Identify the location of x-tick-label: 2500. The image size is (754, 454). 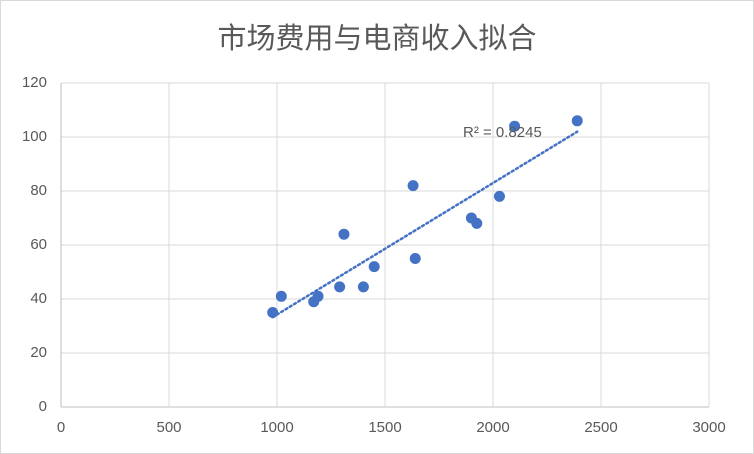
(600, 427).